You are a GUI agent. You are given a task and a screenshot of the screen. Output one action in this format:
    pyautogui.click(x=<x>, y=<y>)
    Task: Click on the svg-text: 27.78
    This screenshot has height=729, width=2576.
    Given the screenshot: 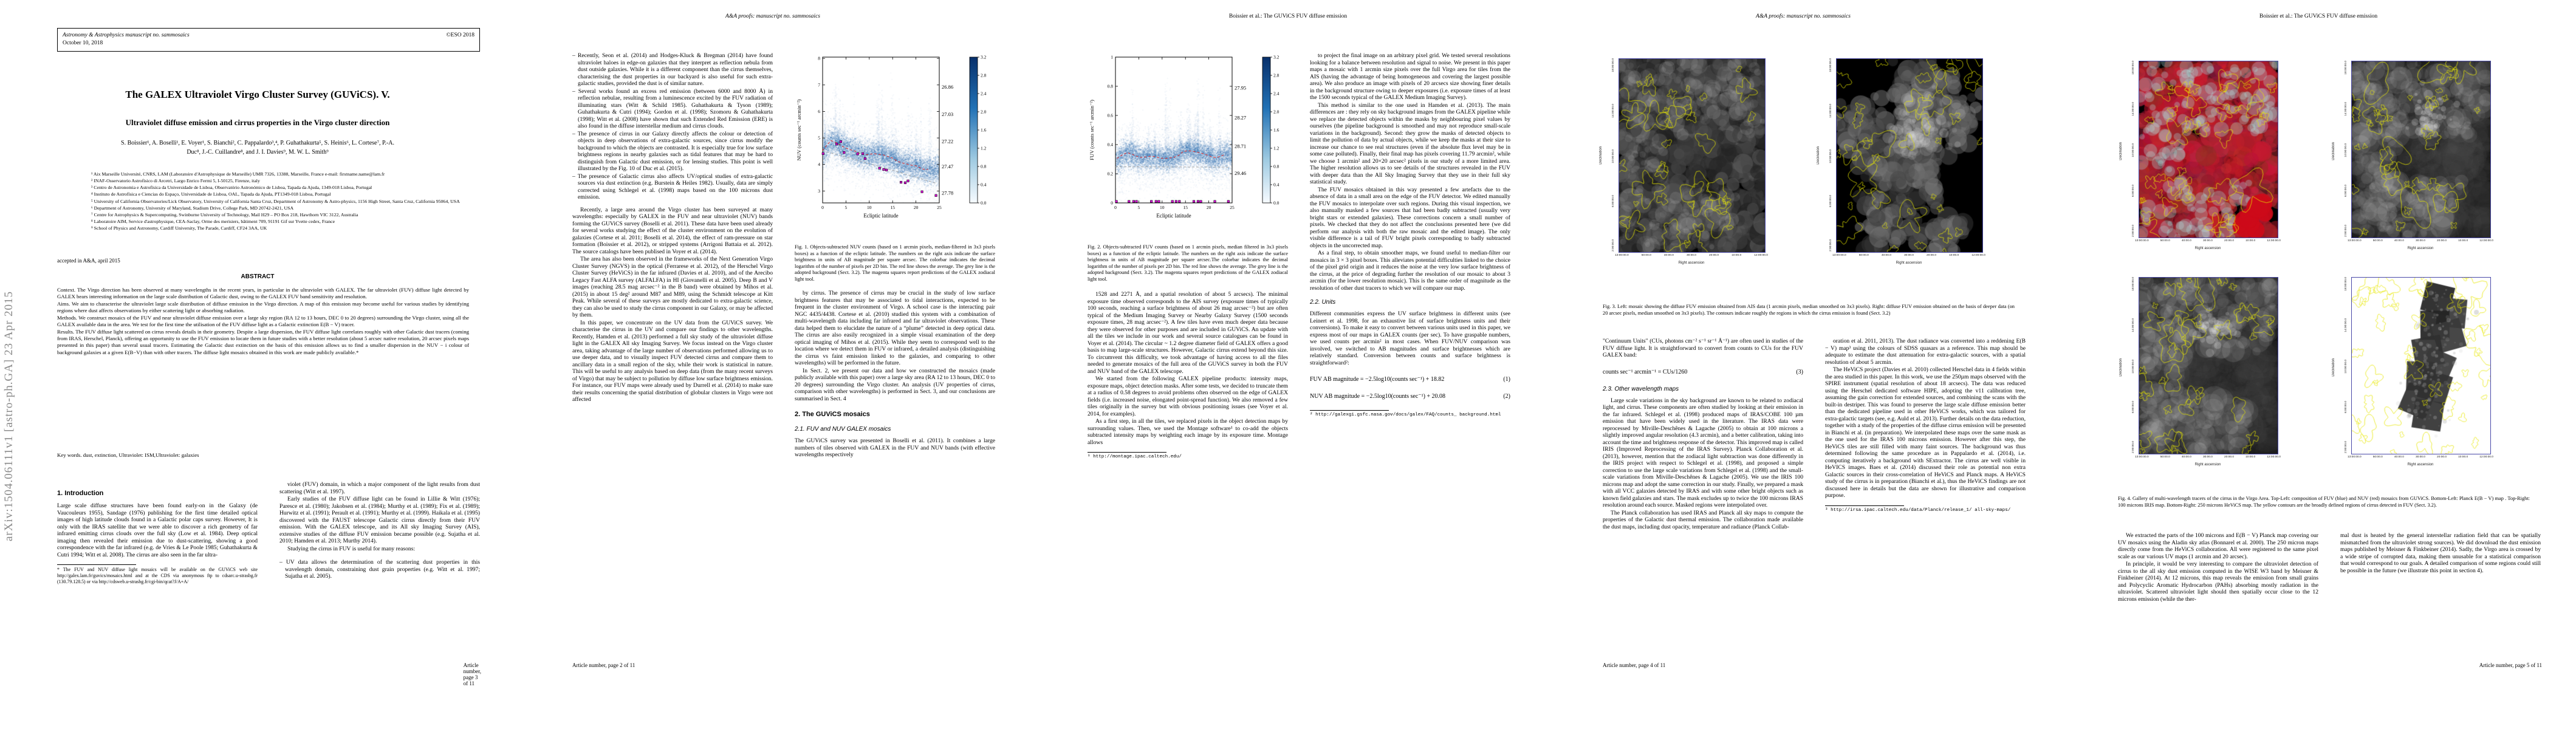 What is the action you would take?
    pyautogui.click(x=947, y=193)
    